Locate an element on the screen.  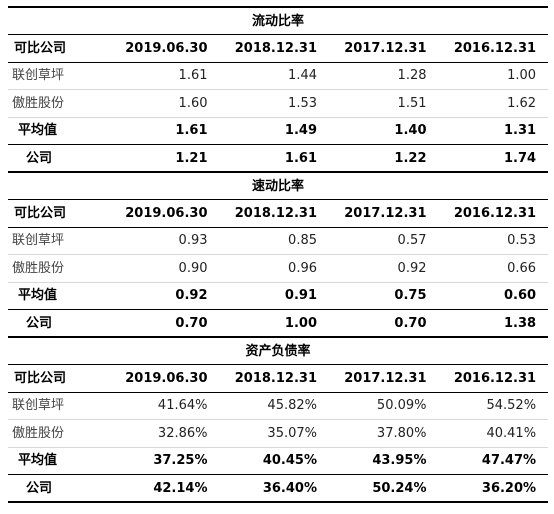
value-cell: 50.09% is located at coordinates (384, 406).